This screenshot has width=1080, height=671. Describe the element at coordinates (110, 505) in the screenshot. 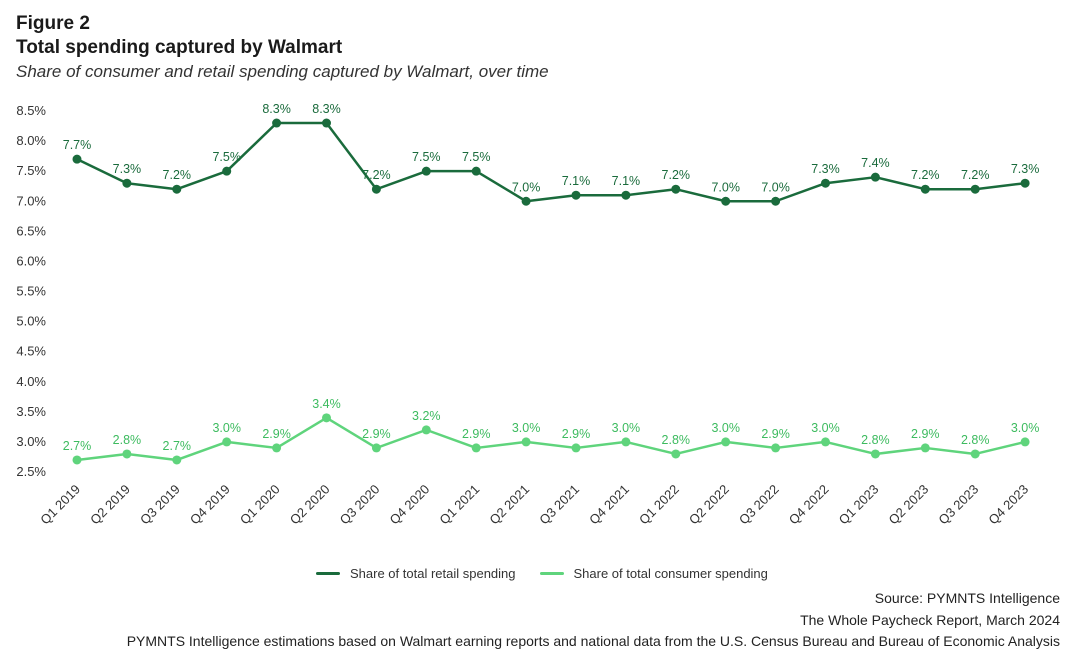

I see `x-tick-label: Q2 2019` at that location.